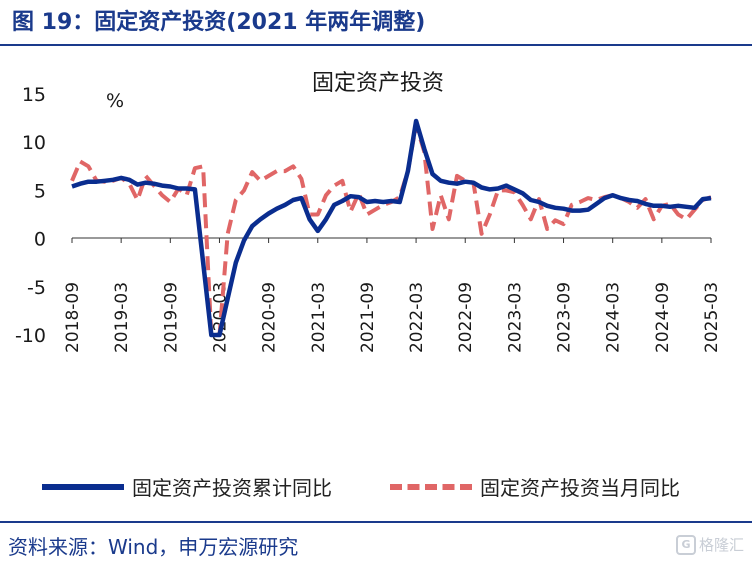  Describe the element at coordinates (40, 240) in the screenshot. I see `y-tick-label: 0` at that location.